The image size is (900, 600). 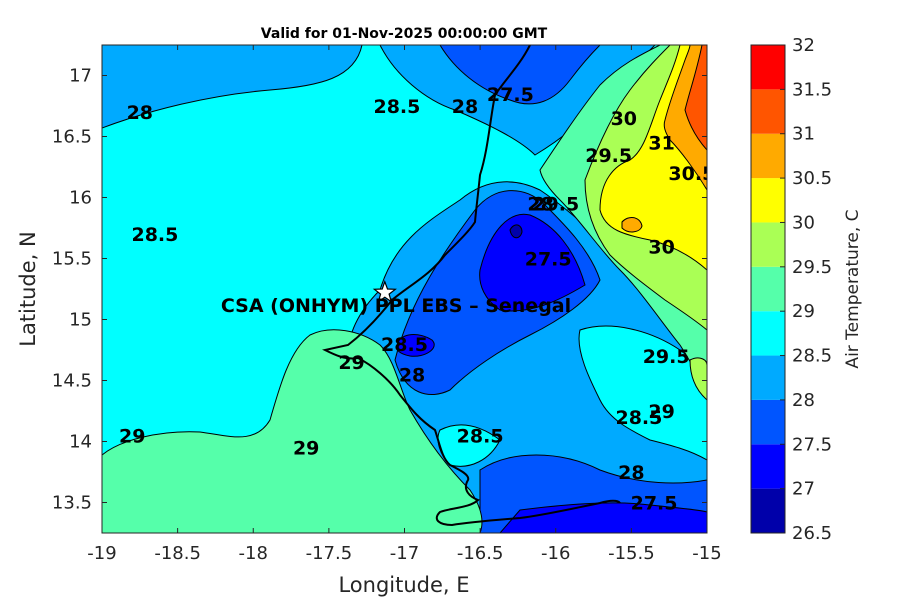 What do you see at coordinates (80, 198) in the screenshot?
I see `y-tick-label-5: 16` at bounding box center [80, 198].